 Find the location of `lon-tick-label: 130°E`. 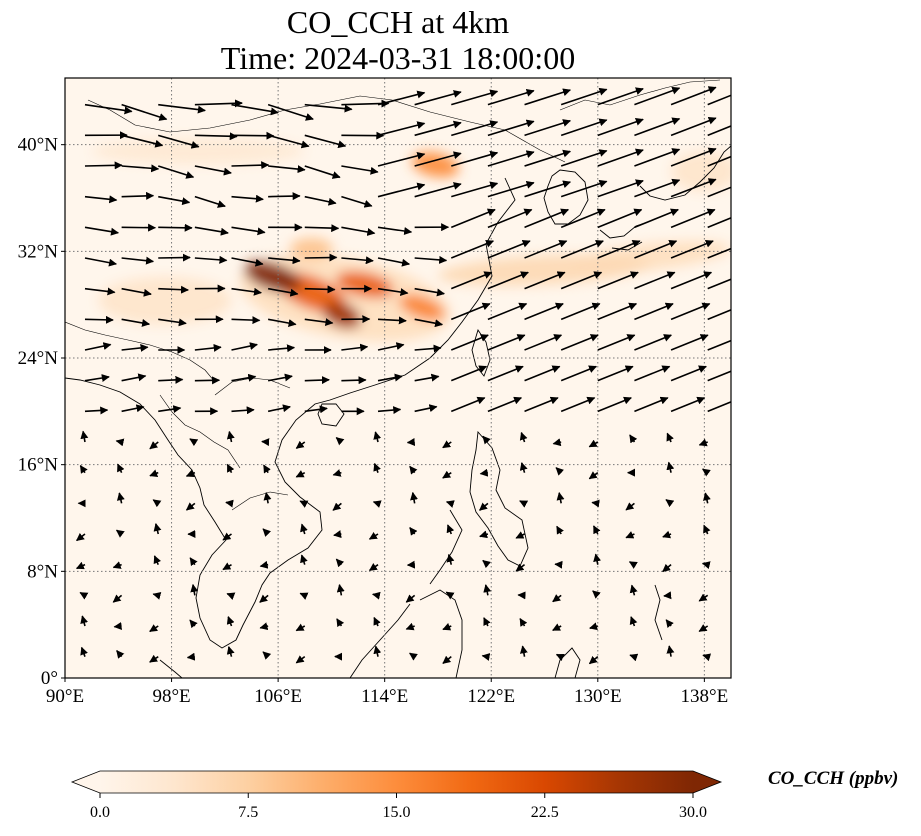

lon-tick-label: 130°E is located at coordinates (598, 696).